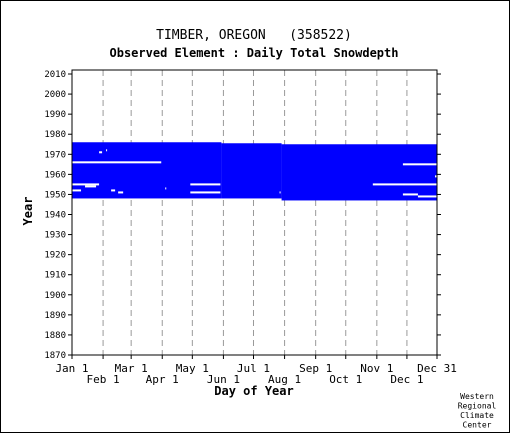 This screenshot has height=437, width=510. What do you see at coordinates (55, 175) in the screenshot?
I see `y-tick-label: 1960` at bounding box center [55, 175].